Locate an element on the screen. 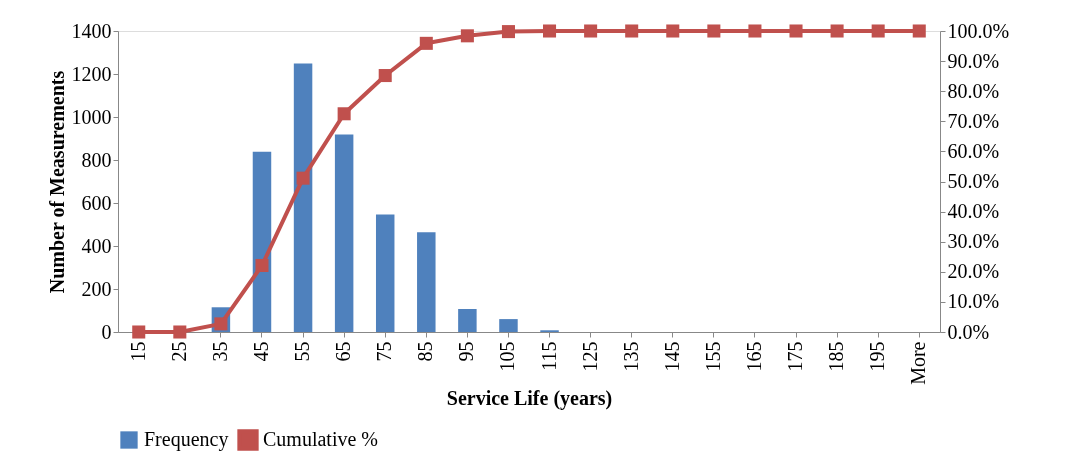 The image size is (1072, 464). y2-tick-label: 50.0% is located at coordinates (973, 181).